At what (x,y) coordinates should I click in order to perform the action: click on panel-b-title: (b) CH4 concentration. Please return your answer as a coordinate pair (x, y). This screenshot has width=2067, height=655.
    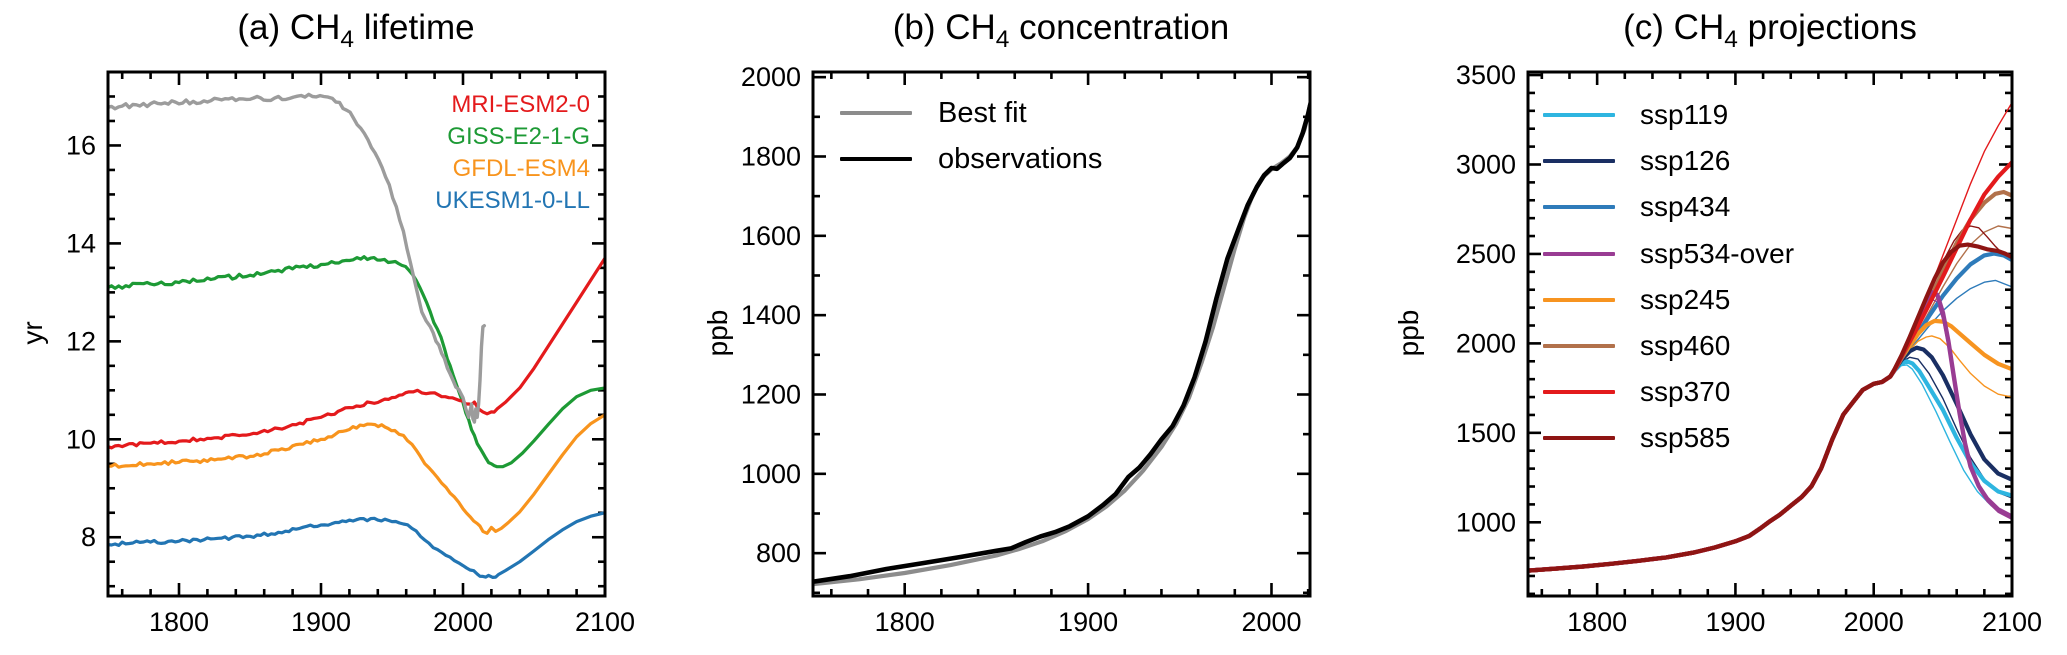
    Looking at the image, I should click on (1061, 31).